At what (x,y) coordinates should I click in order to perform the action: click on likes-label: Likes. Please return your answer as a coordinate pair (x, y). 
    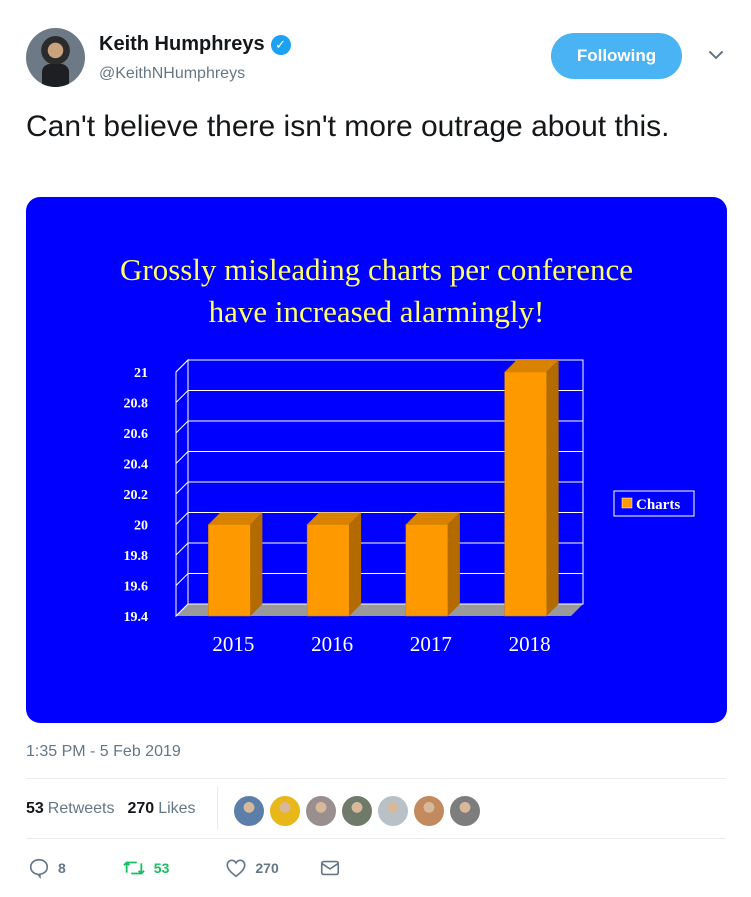
    Looking at the image, I should click on (177, 808).